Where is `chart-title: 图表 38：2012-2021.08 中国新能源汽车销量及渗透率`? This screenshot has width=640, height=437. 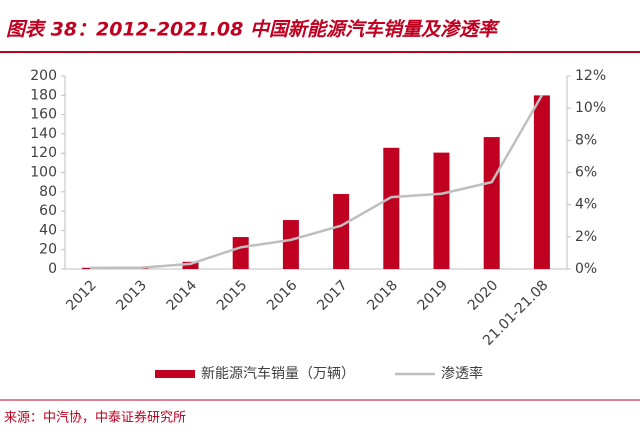 chart-title: 图表 38：2012-2021.08 中国新能源汽车销量及渗透率 is located at coordinates (253, 30).